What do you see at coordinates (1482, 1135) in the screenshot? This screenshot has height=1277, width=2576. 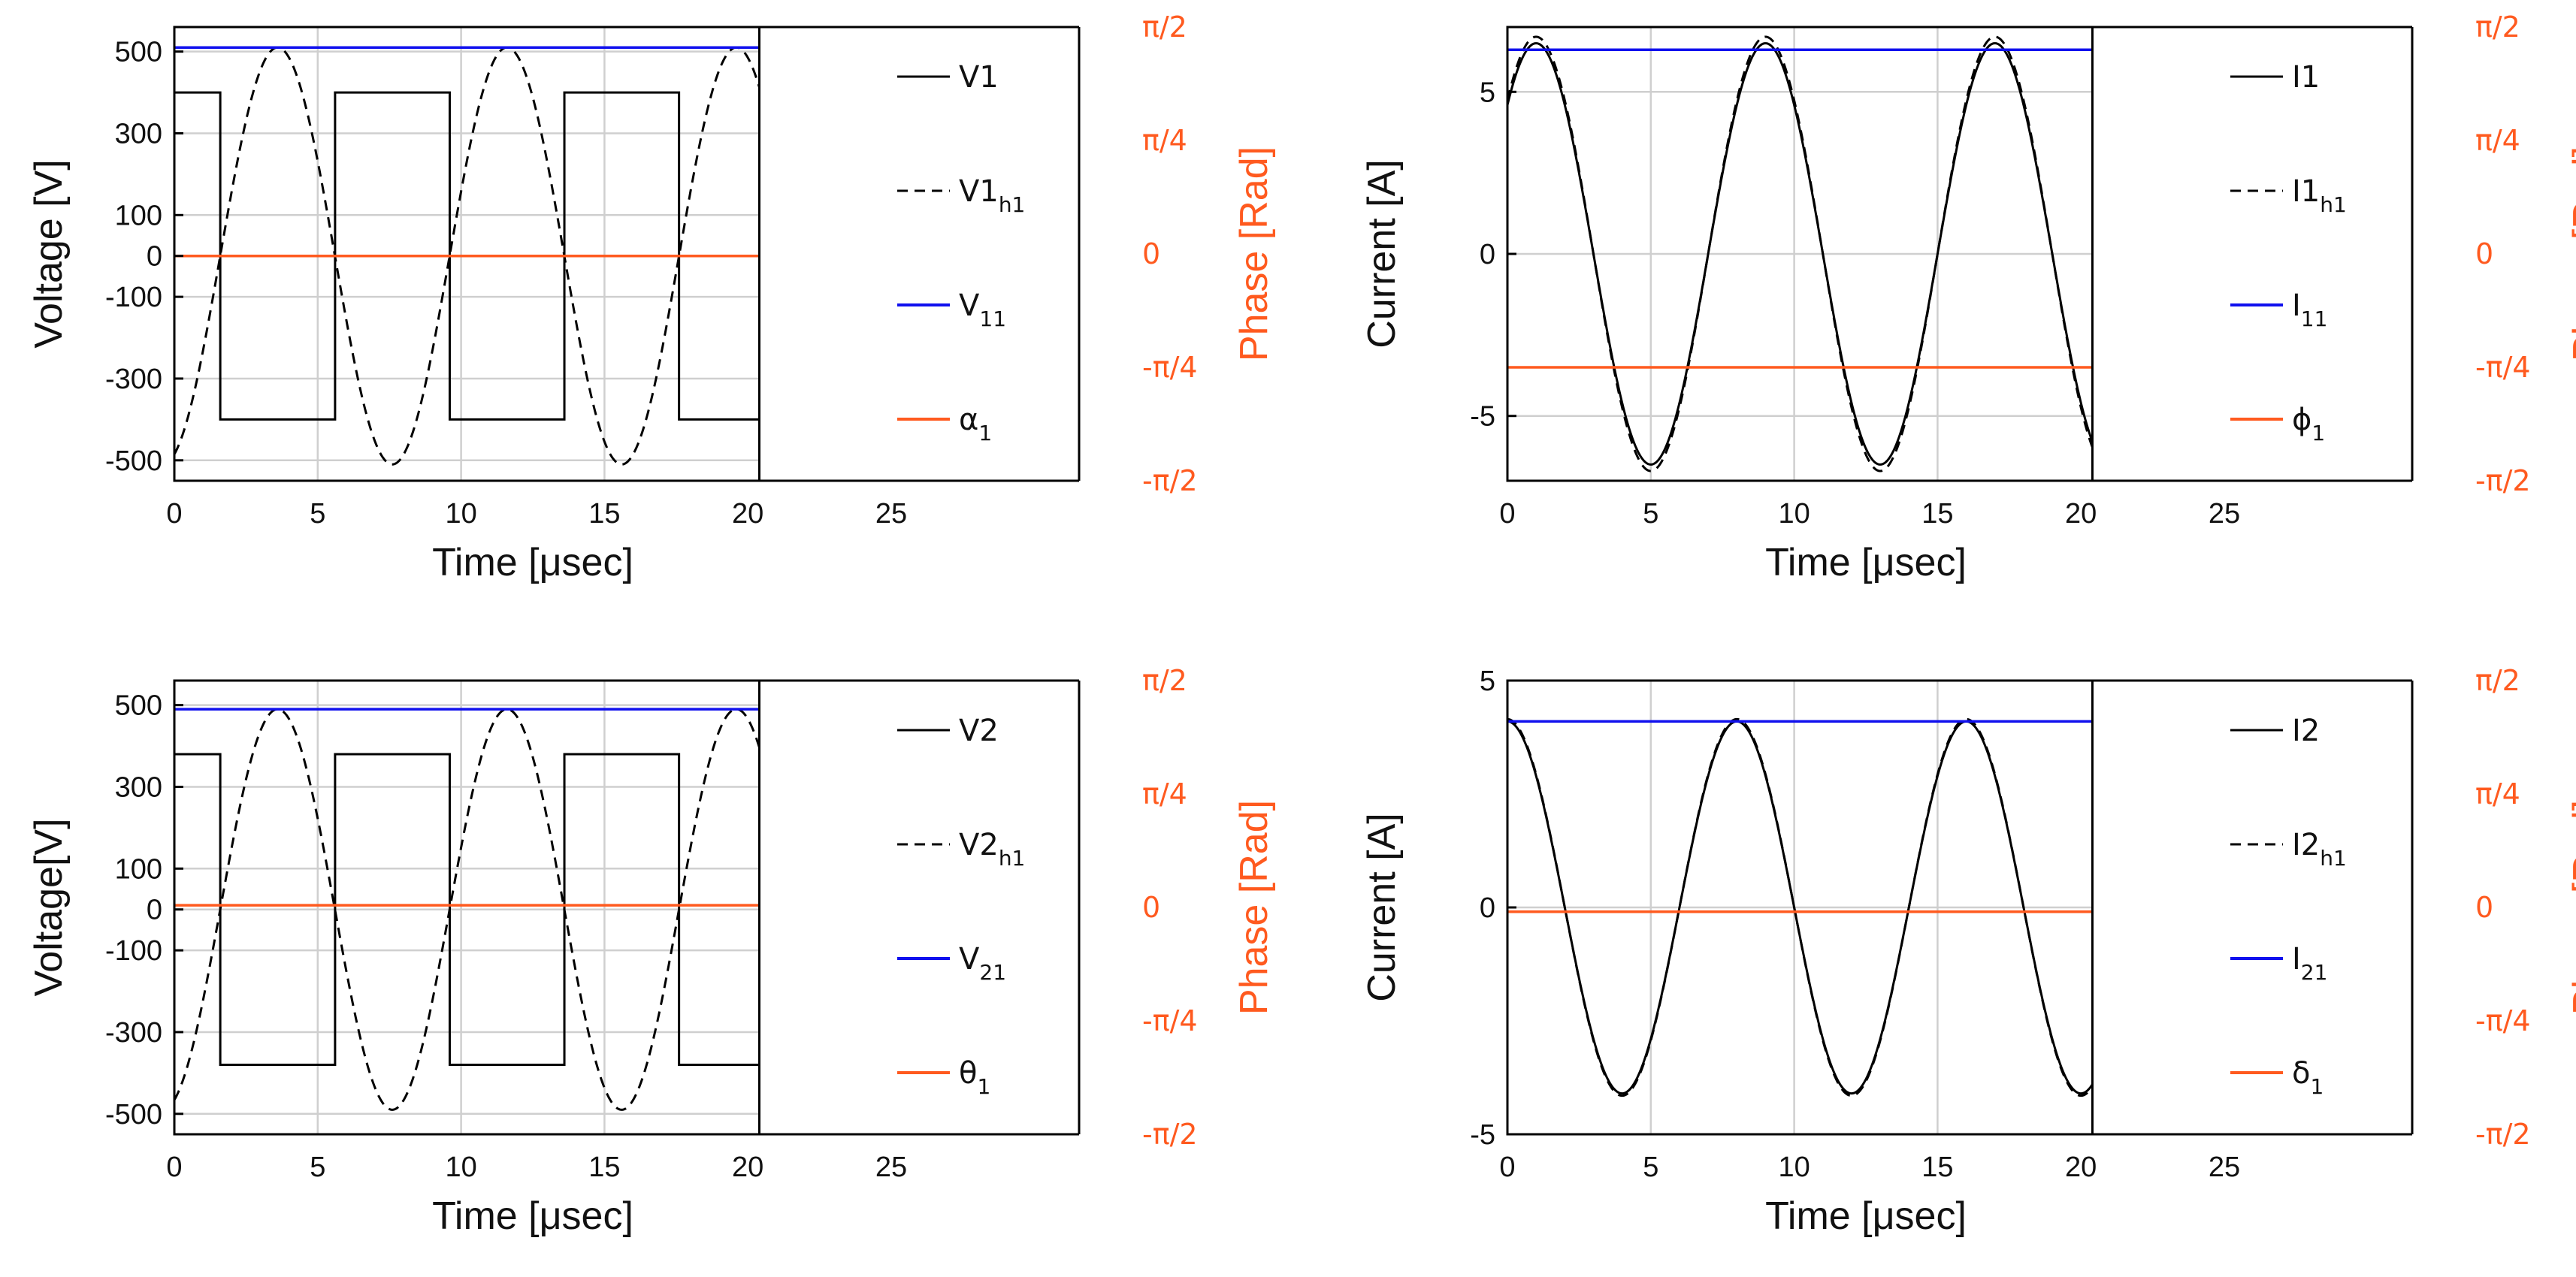 I see `y-tick-label: -5` at bounding box center [1482, 1135].